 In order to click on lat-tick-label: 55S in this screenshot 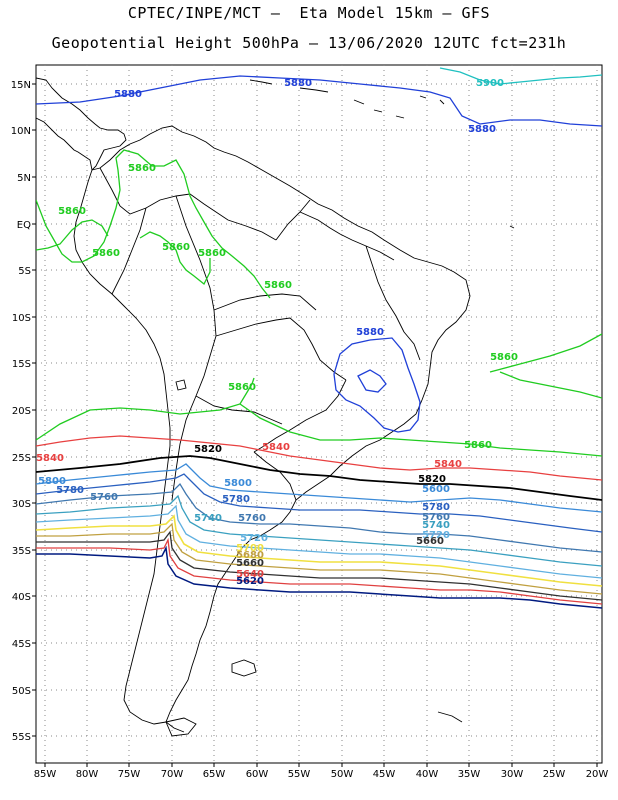, I will do `click(21, 737)`.